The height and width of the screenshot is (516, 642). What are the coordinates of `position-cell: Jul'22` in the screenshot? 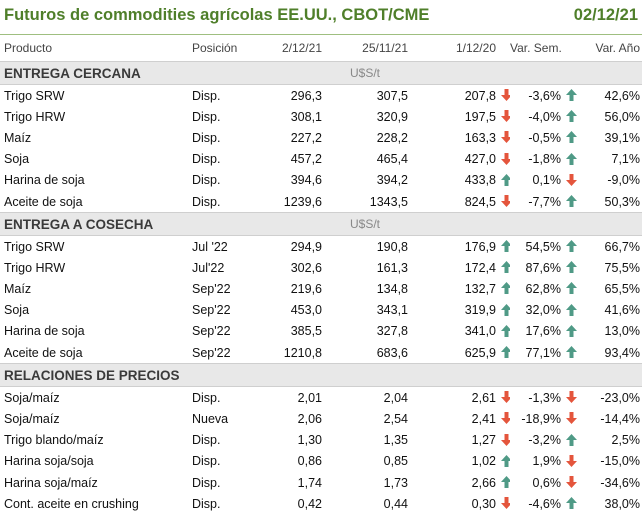 It's located at (208, 267).